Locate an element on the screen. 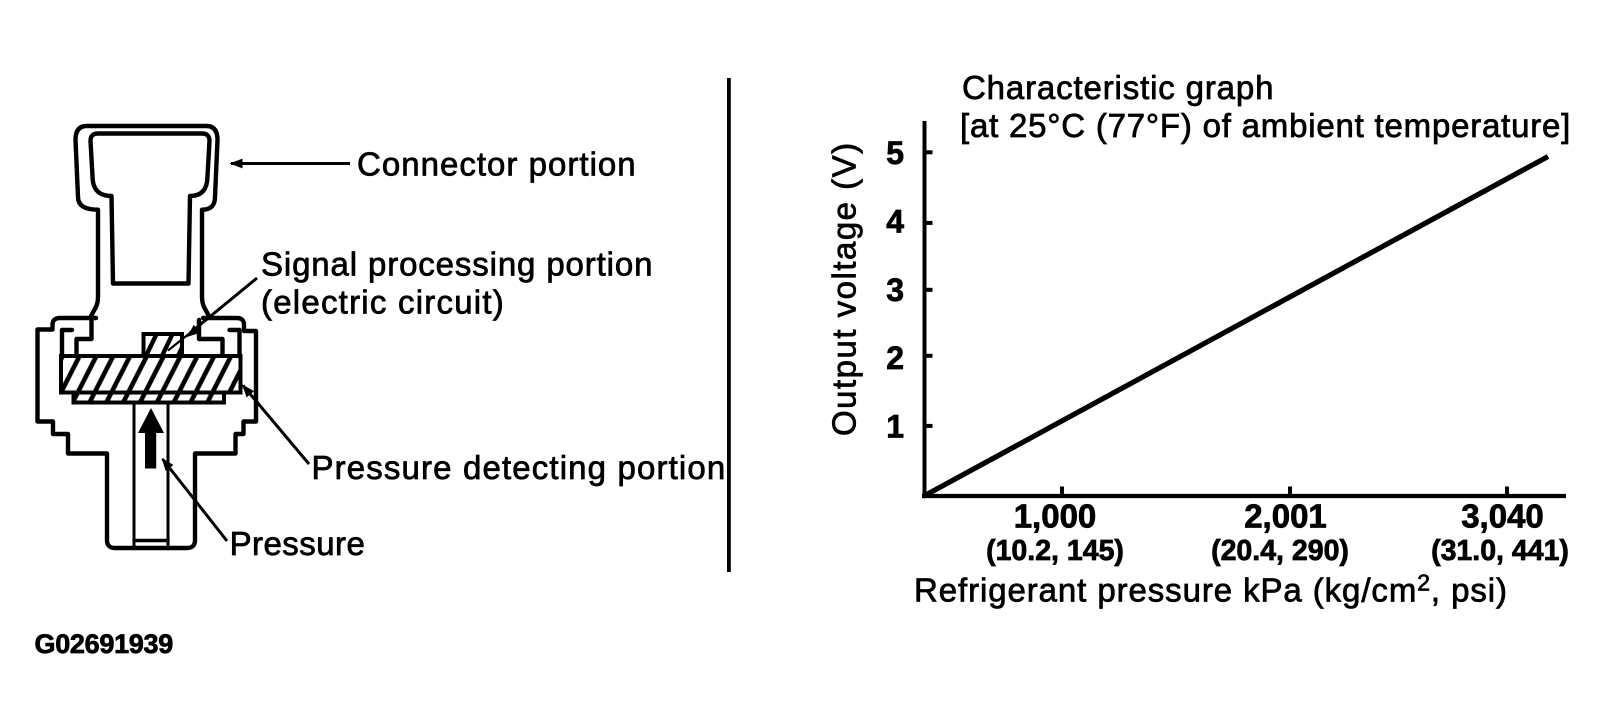 This screenshot has height=728, width=1606. svg-text: Connector portion is located at coordinates (497, 164).